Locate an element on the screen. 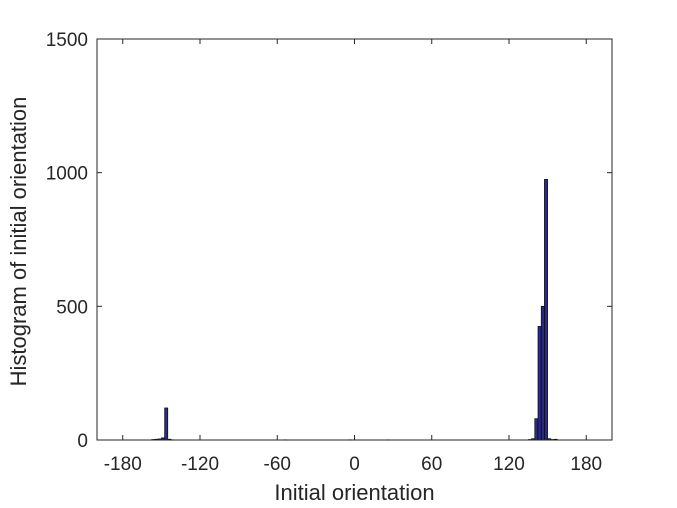 The height and width of the screenshot is (508, 677). y-tick-label: 0 is located at coordinates (82, 441).